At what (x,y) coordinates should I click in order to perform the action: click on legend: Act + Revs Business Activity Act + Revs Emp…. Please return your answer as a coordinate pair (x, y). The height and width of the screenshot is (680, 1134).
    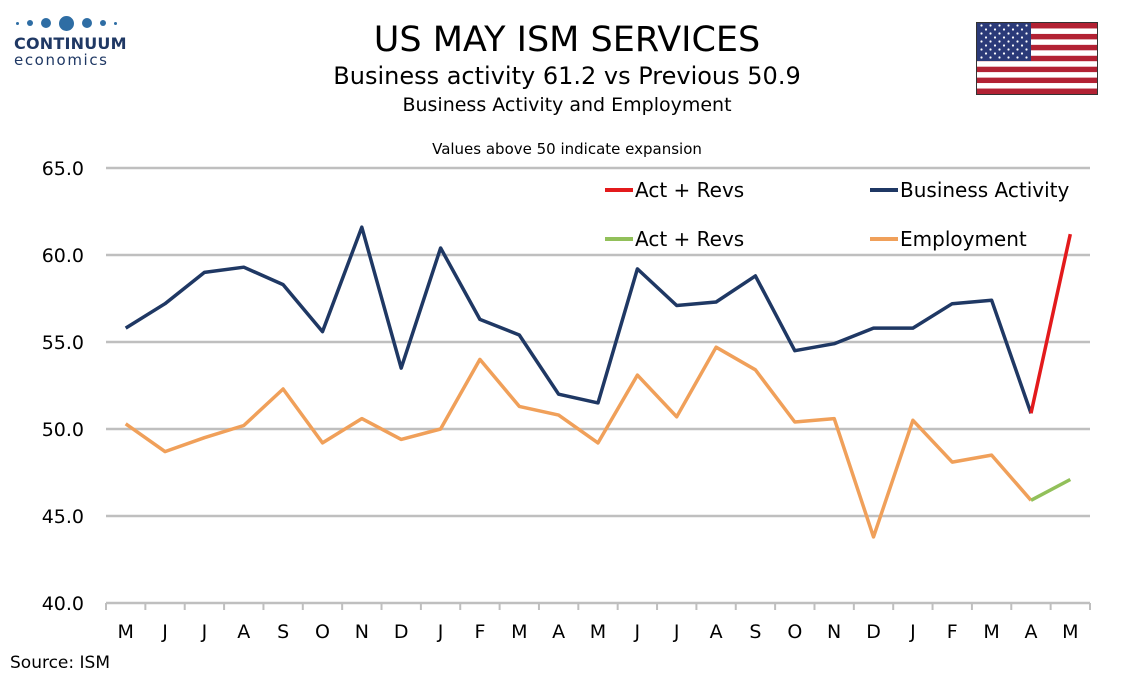
    Looking at the image, I should click on (837, 214).